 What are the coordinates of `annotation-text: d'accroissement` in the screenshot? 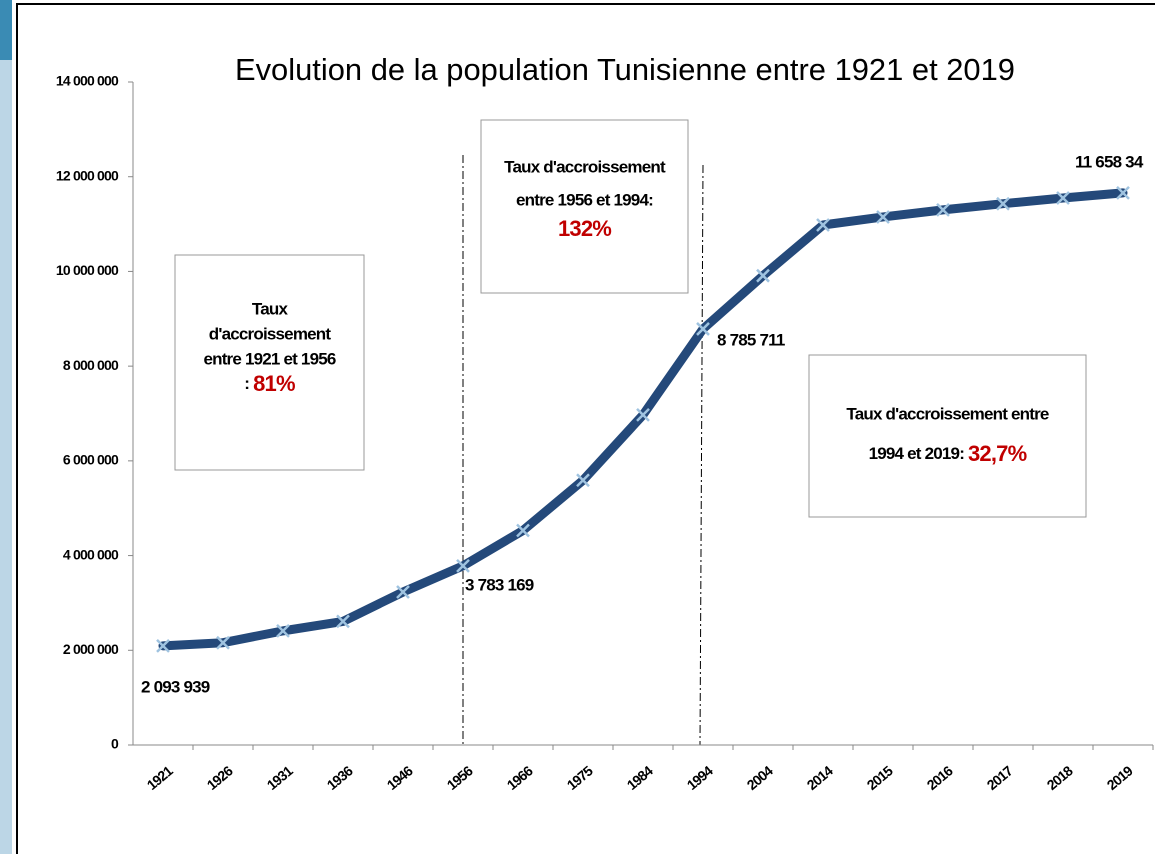 It's located at (270, 333).